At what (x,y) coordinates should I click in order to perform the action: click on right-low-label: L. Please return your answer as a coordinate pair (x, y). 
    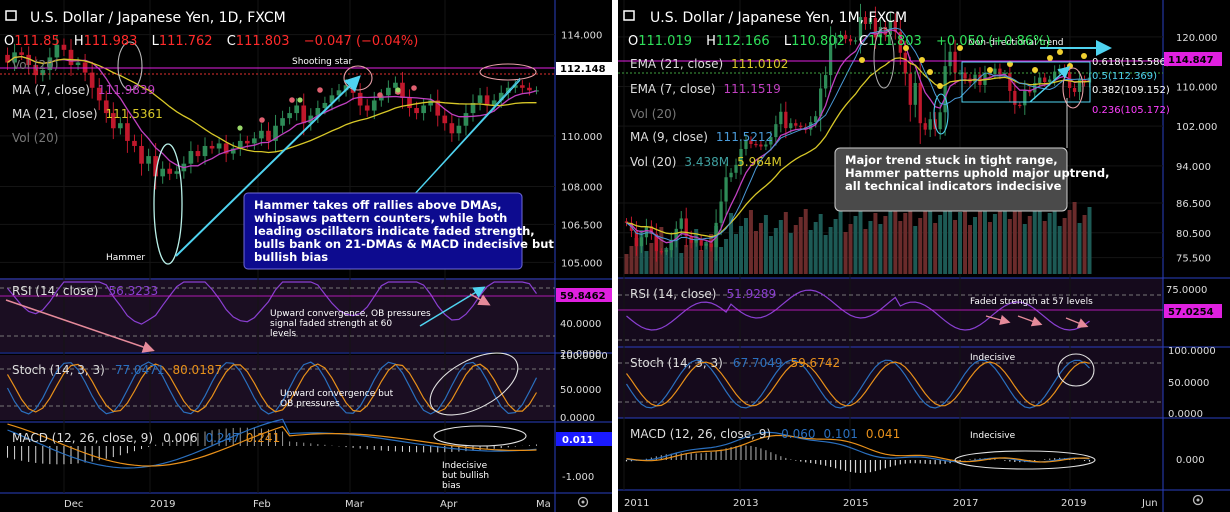
    Looking at the image, I should click on (788, 41).